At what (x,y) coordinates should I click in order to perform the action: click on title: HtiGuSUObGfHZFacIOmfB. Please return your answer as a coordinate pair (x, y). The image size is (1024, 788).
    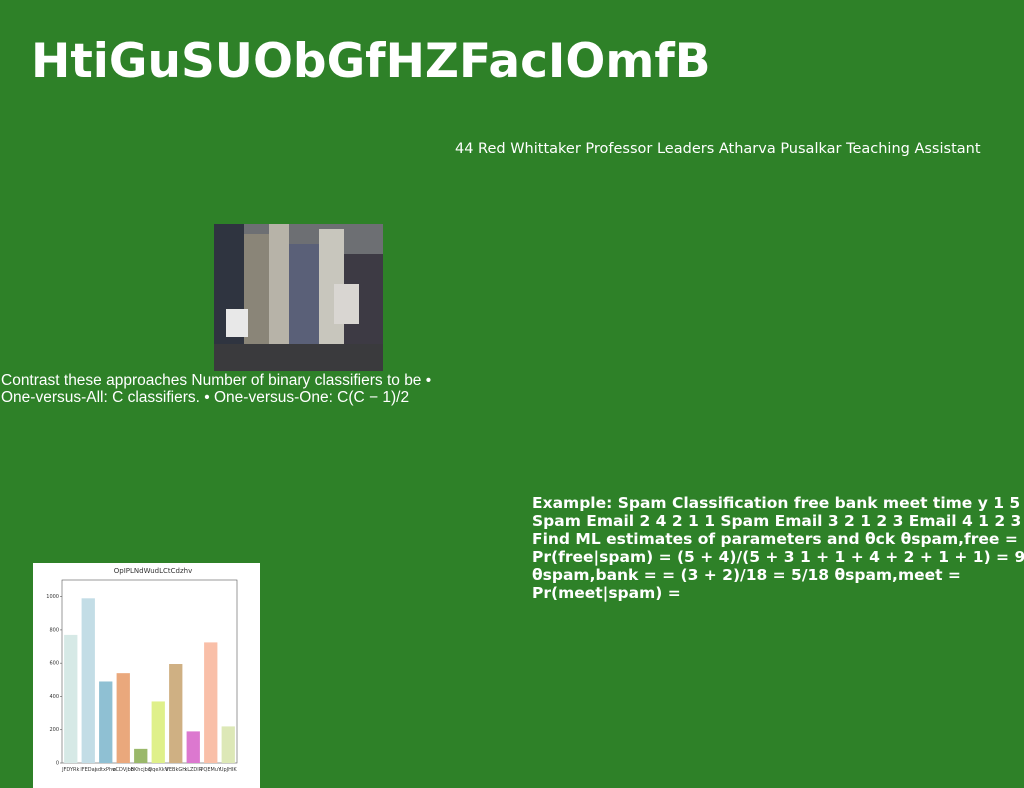
    Looking at the image, I should click on (371, 61).